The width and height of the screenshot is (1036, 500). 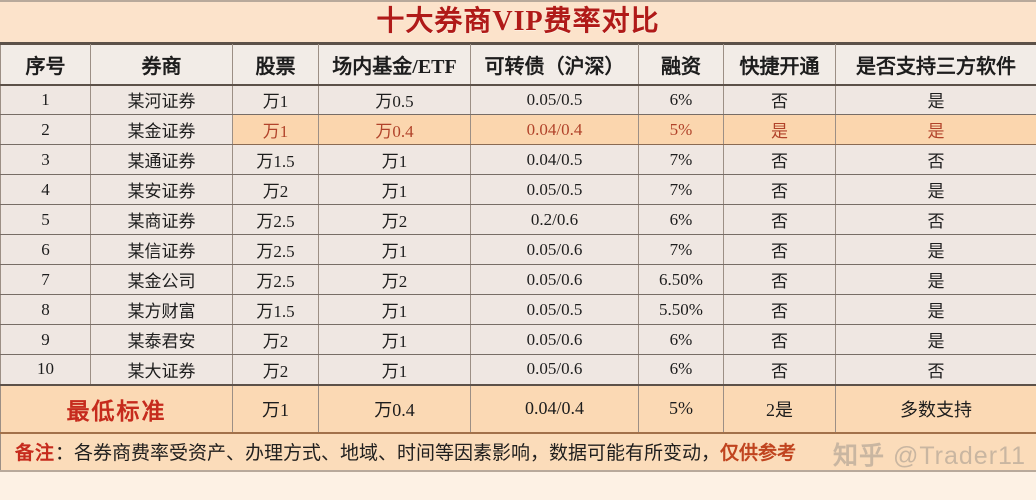 I want to click on row-index: 4, so click(x=45, y=189).